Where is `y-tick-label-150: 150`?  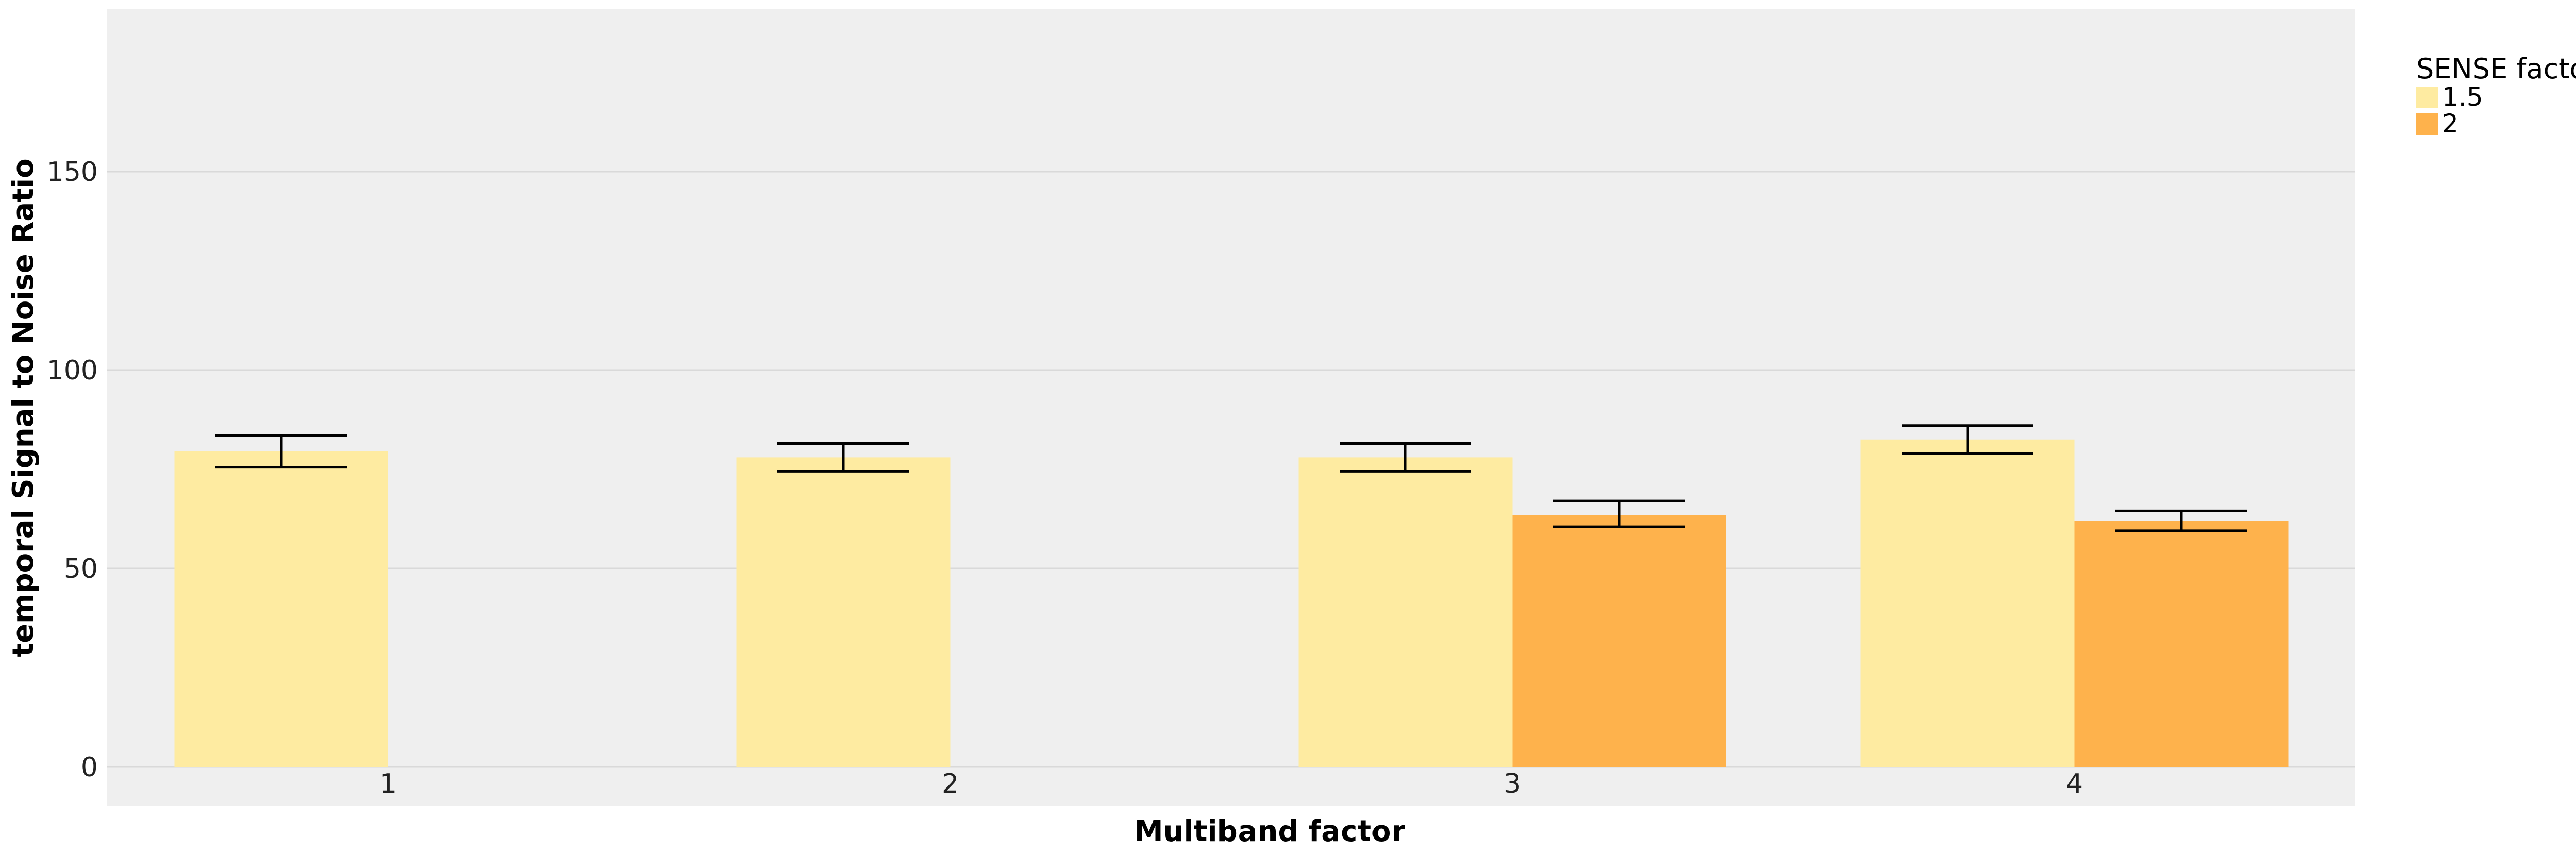 y-tick-label-150: 150 is located at coordinates (72, 172).